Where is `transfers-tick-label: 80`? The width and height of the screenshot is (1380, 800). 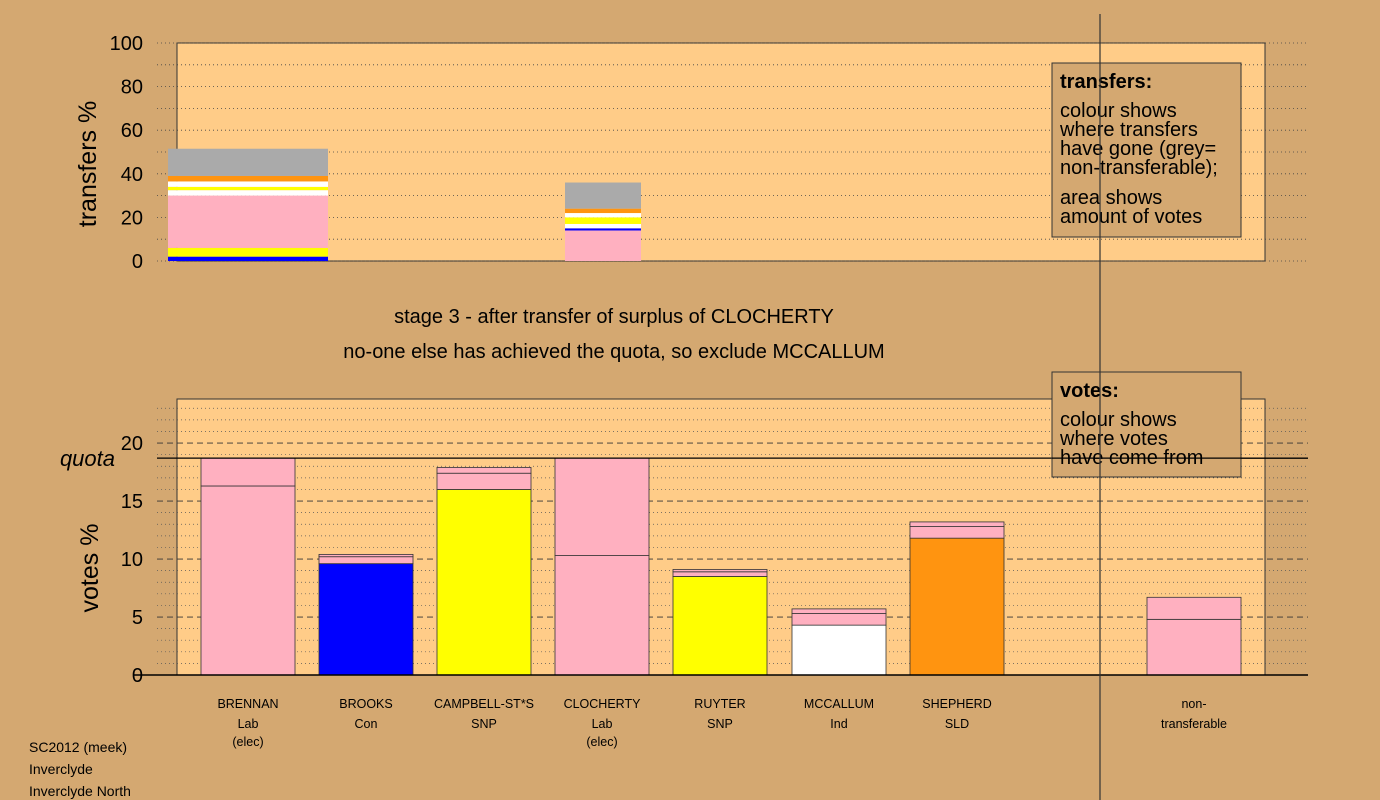 transfers-tick-label: 80 is located at coordinates (132, 88).